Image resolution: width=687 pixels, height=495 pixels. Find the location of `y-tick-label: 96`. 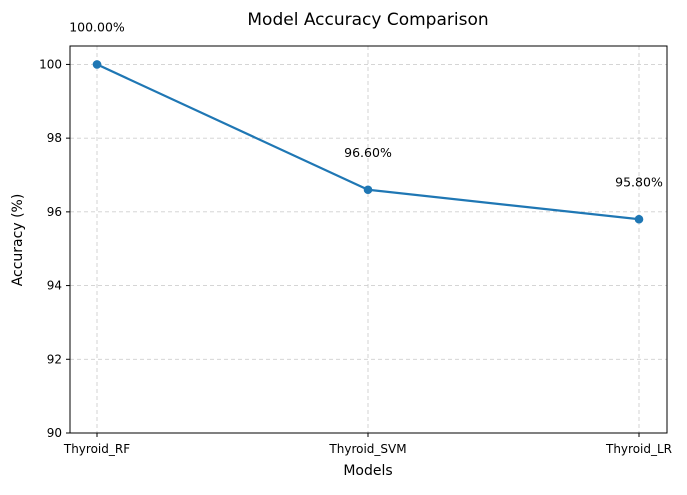

y-tick-label: 96 is located at coordinates (54, 212).